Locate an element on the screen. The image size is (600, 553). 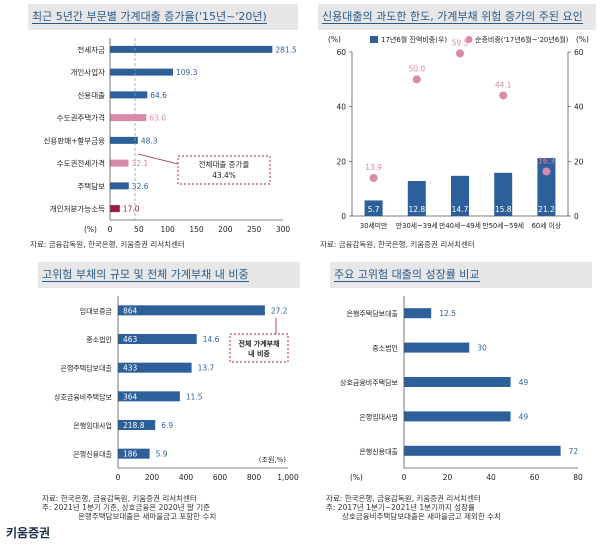
category-label: 임대보증금 is located at coordinates (96, 311).